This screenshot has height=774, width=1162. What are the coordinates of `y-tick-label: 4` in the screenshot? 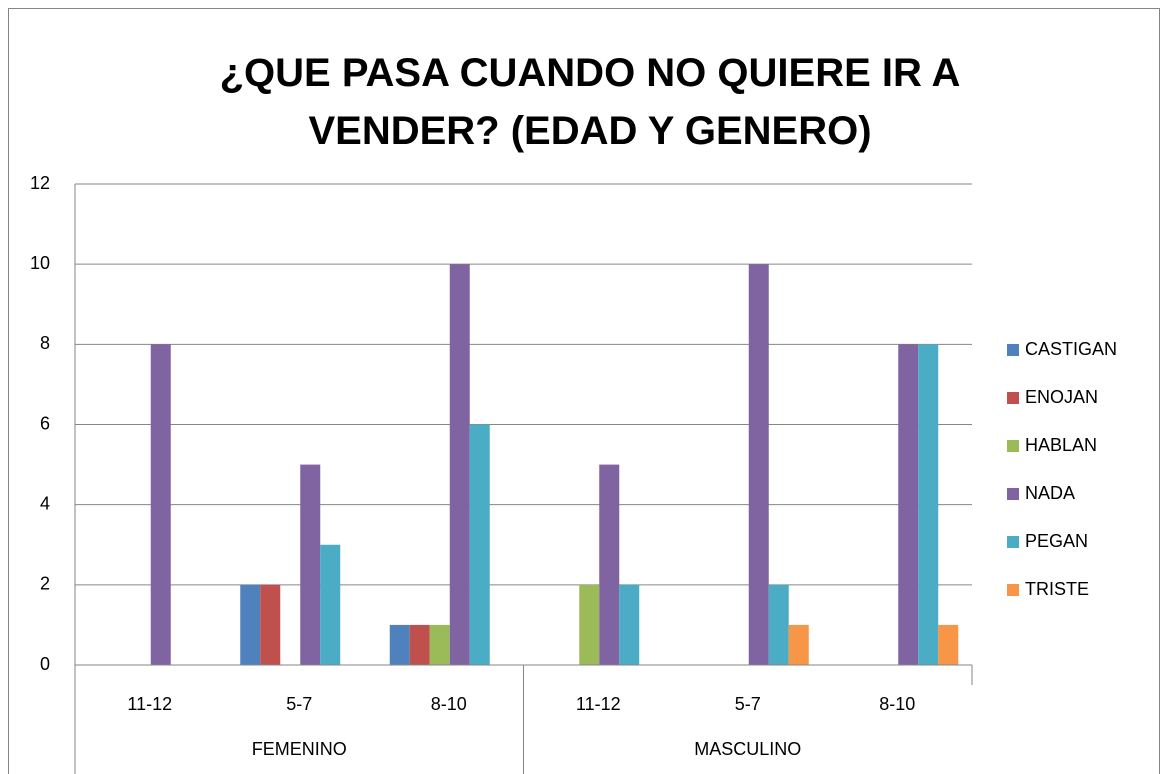 It's located at (45, 503).